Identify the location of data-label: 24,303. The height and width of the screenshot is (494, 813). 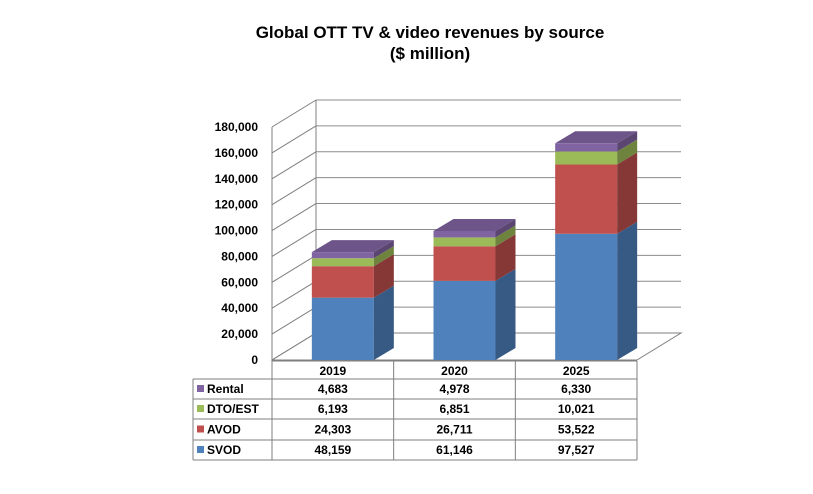
(332, 430).